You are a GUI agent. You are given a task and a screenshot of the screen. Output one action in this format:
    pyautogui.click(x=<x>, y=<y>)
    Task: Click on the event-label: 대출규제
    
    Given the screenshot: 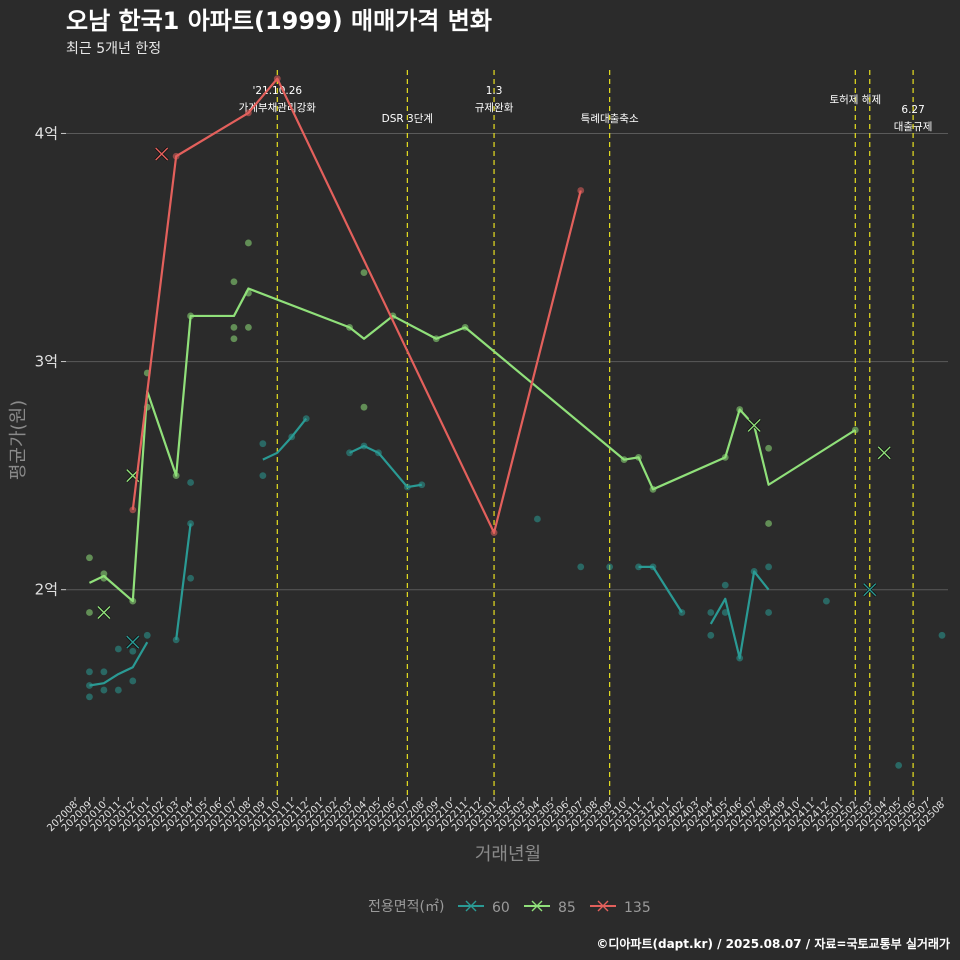 What is the action you would take?
    pyautogui.click(x=913, y=127)
    